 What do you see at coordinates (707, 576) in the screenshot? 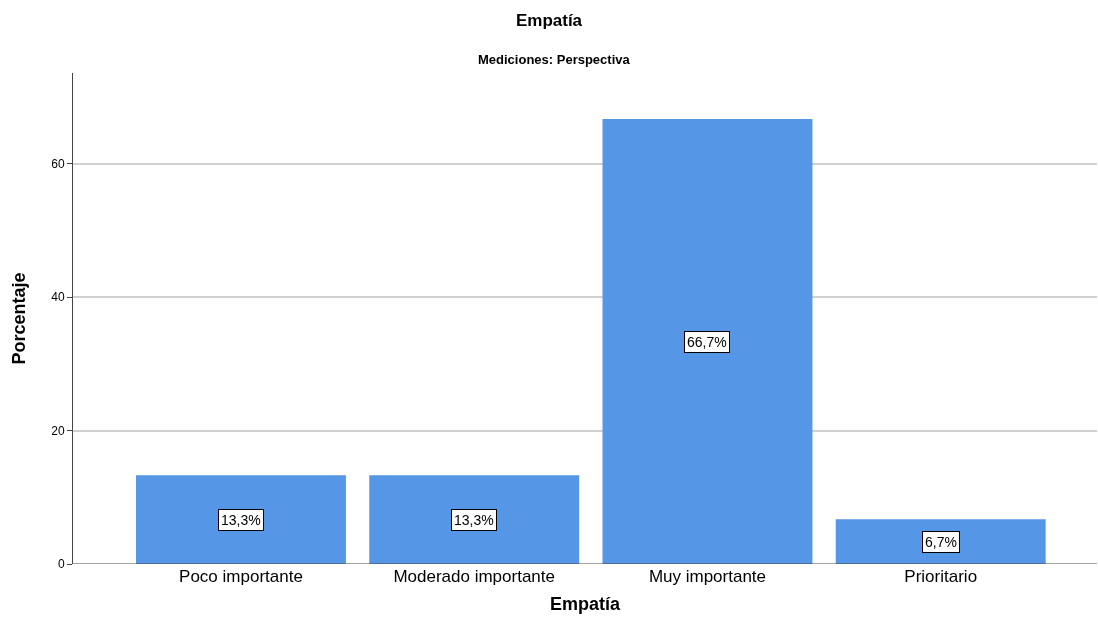
I see `x-tick-label: Muy importante` at bounding box center [707, 576].